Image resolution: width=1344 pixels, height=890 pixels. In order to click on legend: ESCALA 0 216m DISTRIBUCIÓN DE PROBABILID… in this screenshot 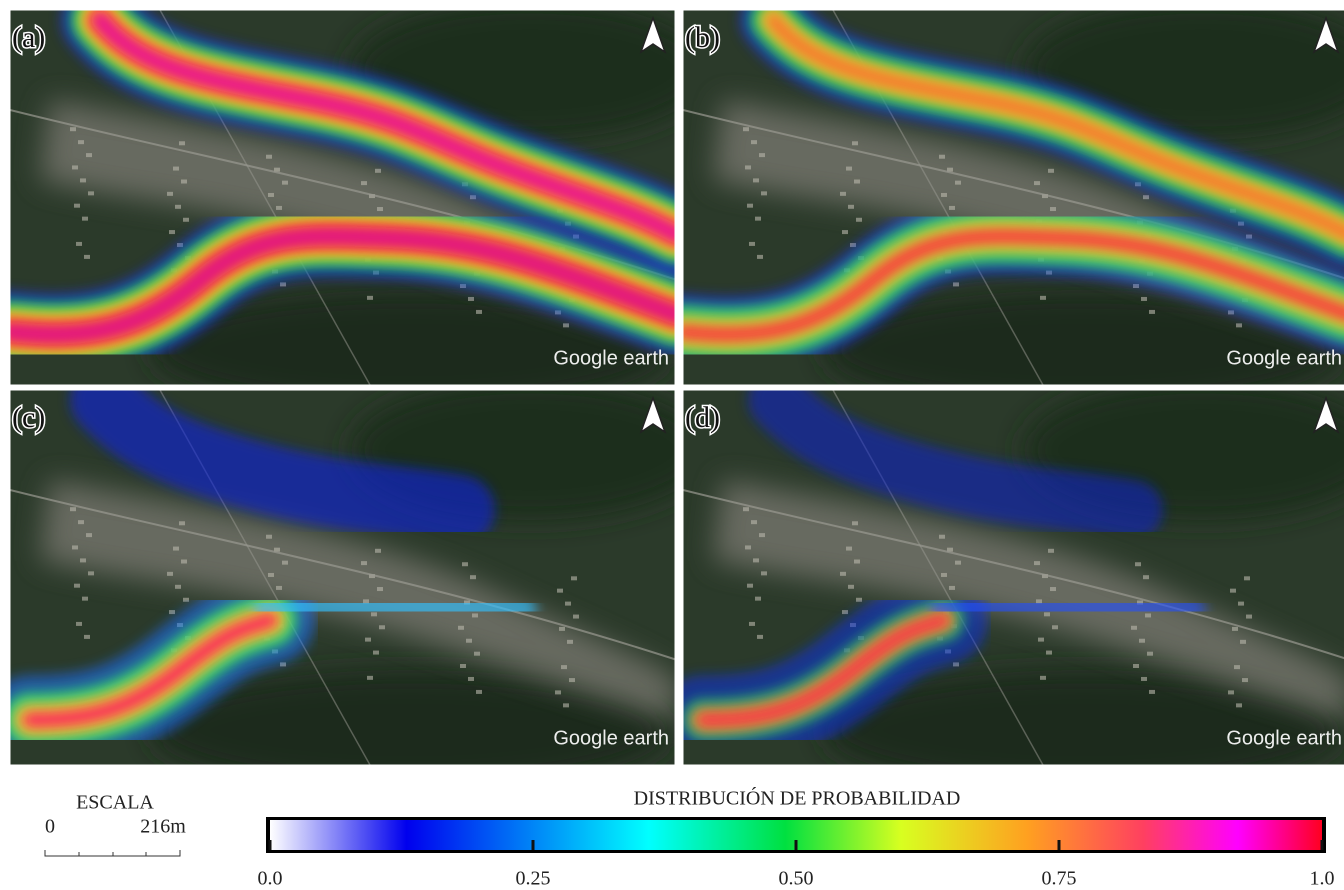, I will do `click(689, 838)`.